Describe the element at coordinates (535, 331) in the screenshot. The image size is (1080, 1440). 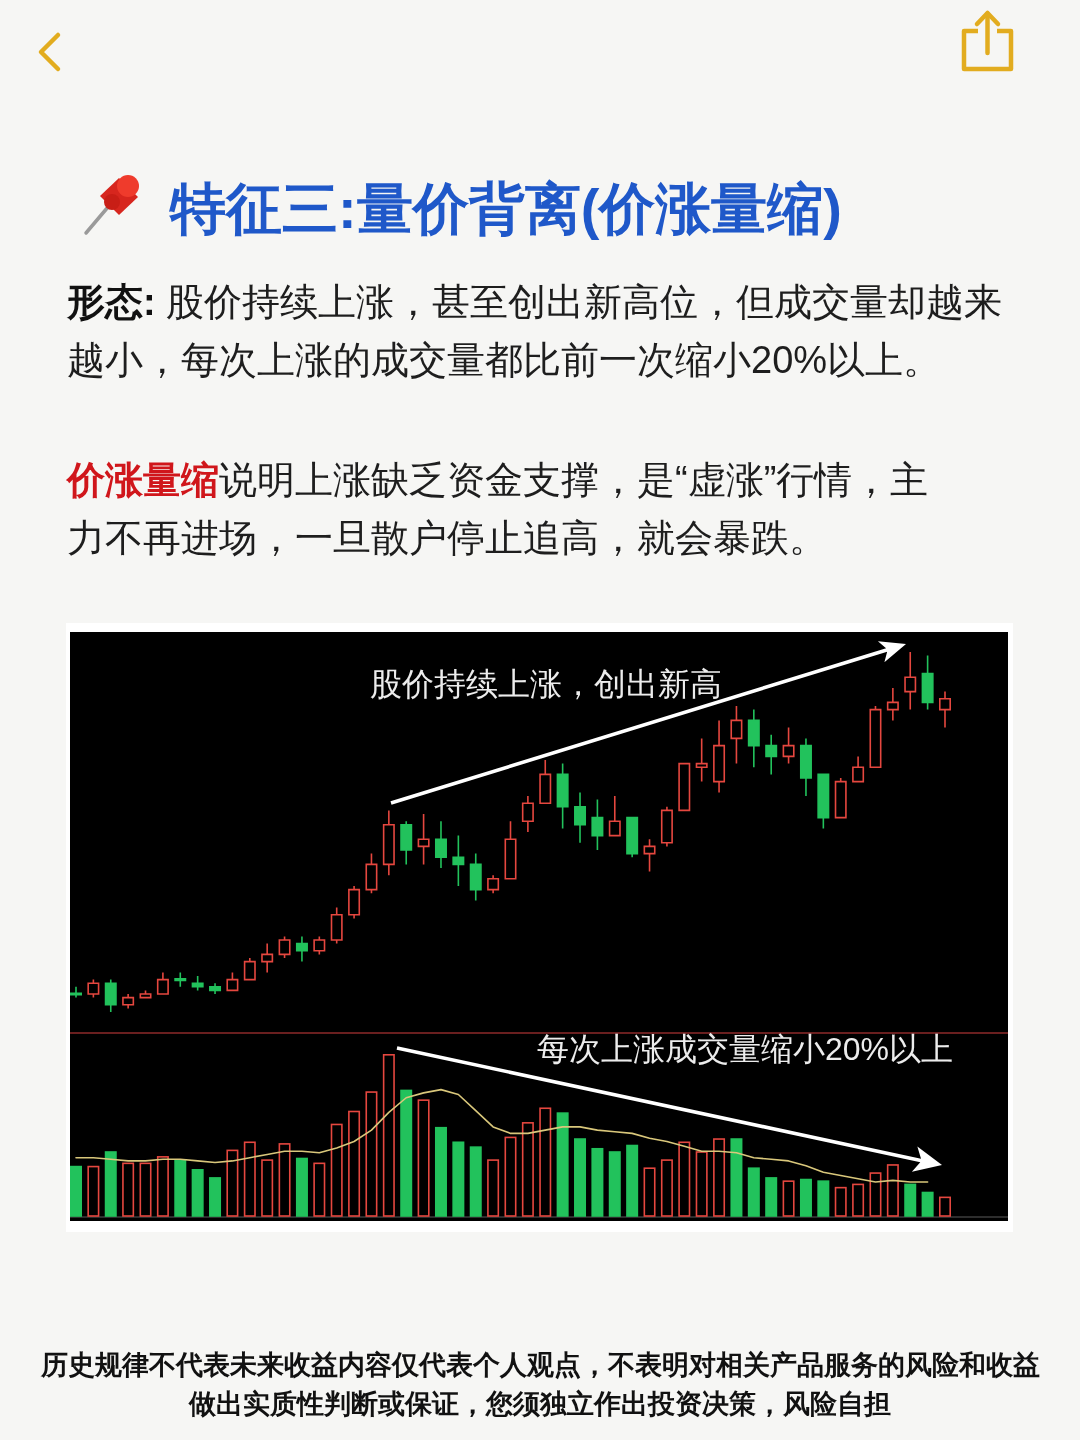
I see `chart-subtitle: 形态: 股价持续上涨，甚至创出新高位，但成交量却越来越小，每次上涨的成交量都比前一次缩小20%以上。` at that location.